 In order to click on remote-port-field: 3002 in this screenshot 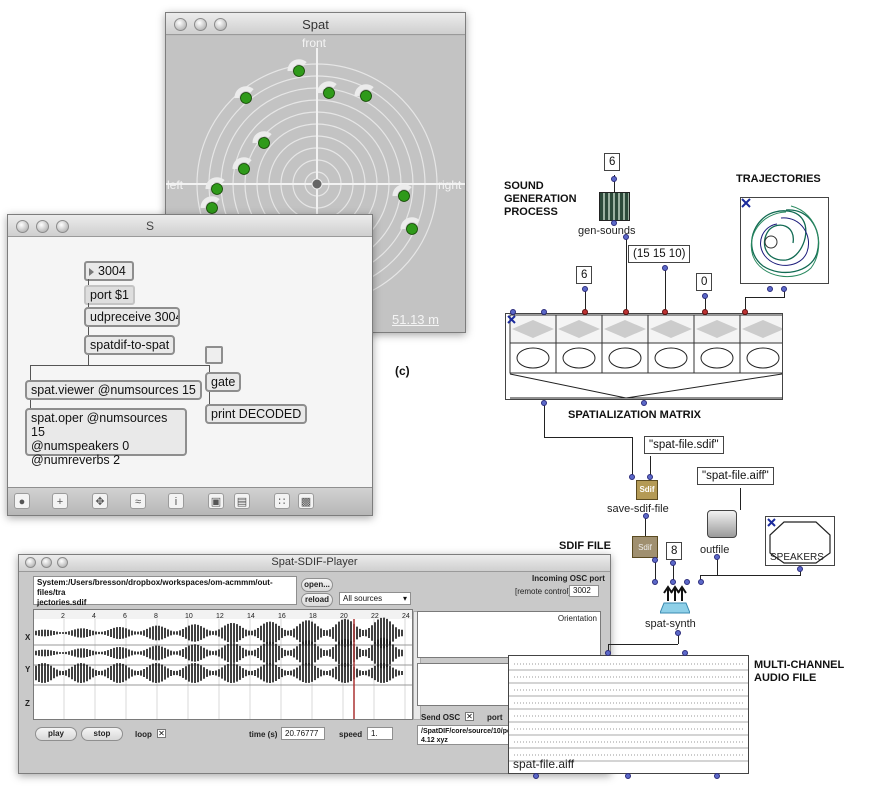, I will do `click(584, 591)`.